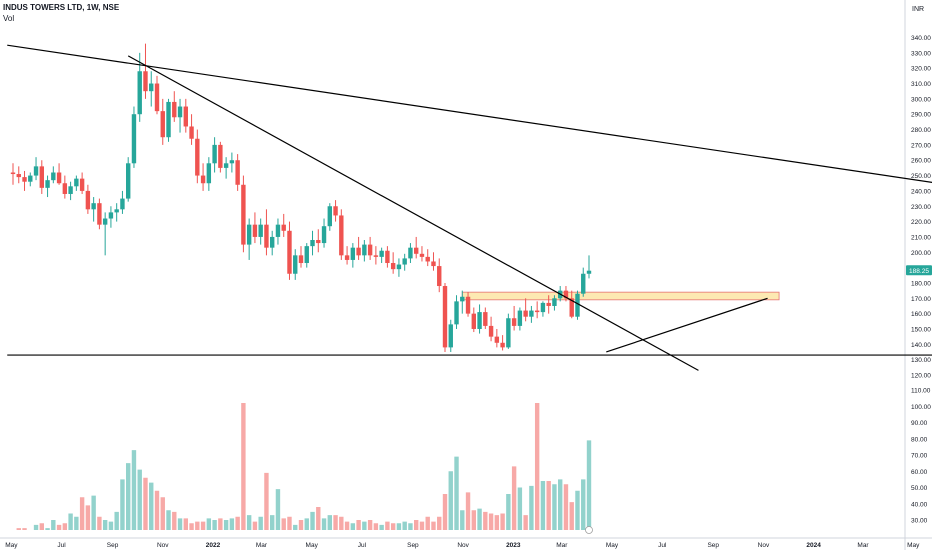 The width and height of the screenshot is (932, 555). What do you see at coordinates (921, 207) in the screenshot?
I see `price-tick-label: 230.00` at bounding box center [921, 207].